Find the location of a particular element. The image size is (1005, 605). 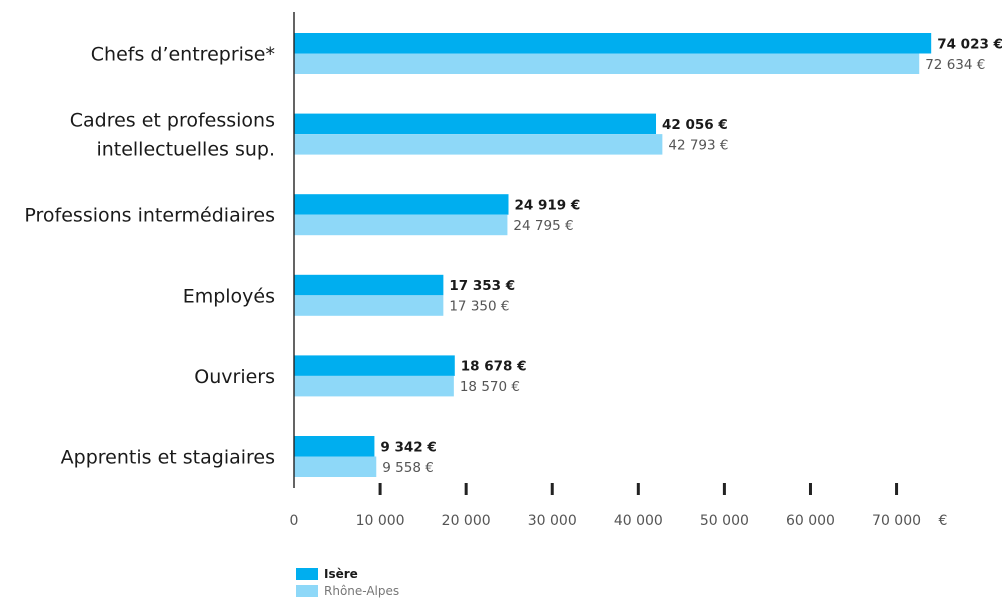

data-label-rhone-alpes: 9 558 € is located at coordinates (408, 468).